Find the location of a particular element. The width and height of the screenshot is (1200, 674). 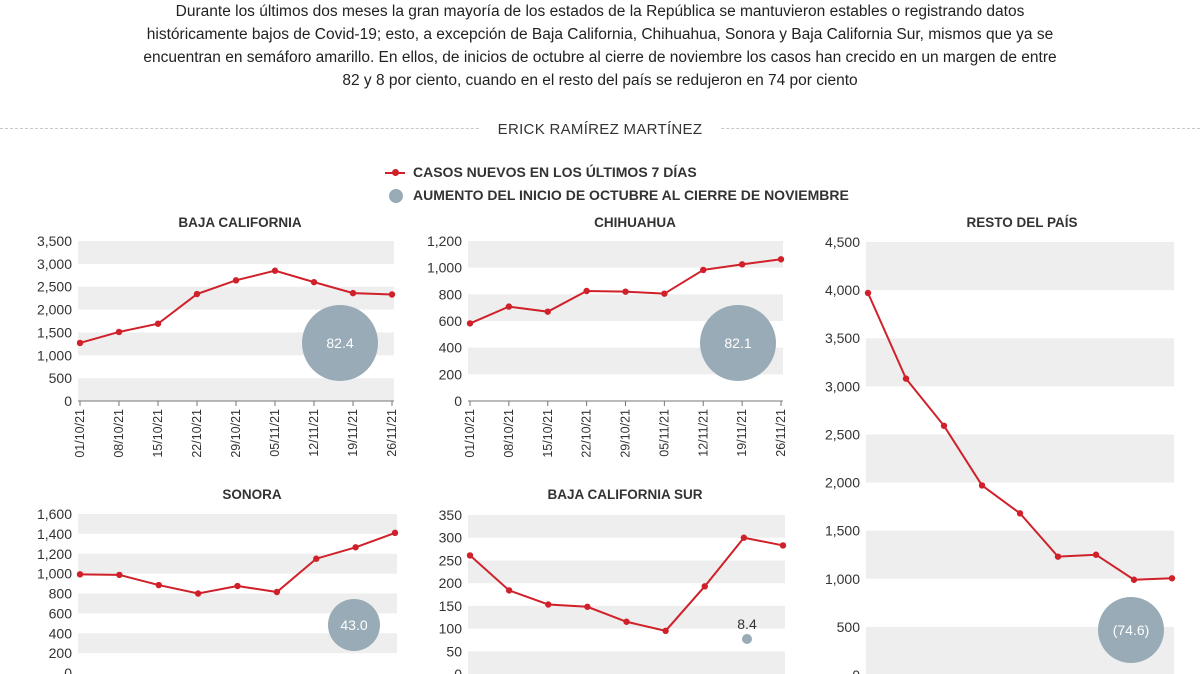

y-tick-label: 2,500 is located at coordinates (842, 434).